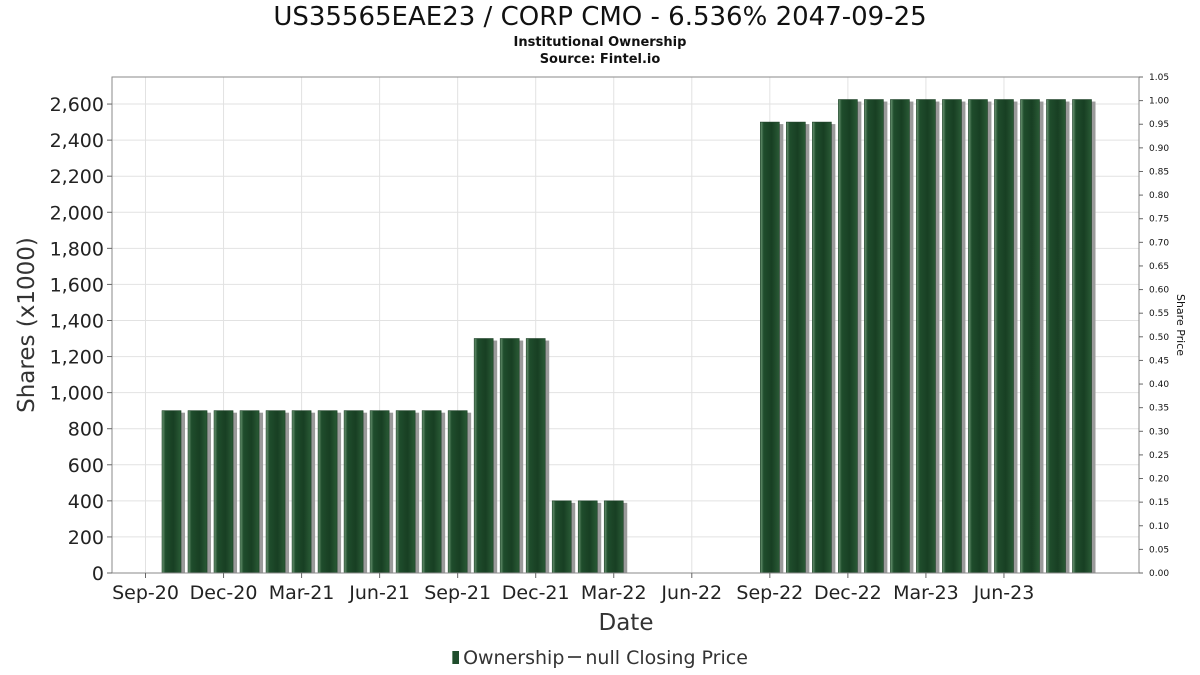 This screenshot has width=1200, height=675. What do you see at coordinates (77, 358) in the screenshot?
I see `y-tick-label: 1,200` at bounding box center [77, 358].